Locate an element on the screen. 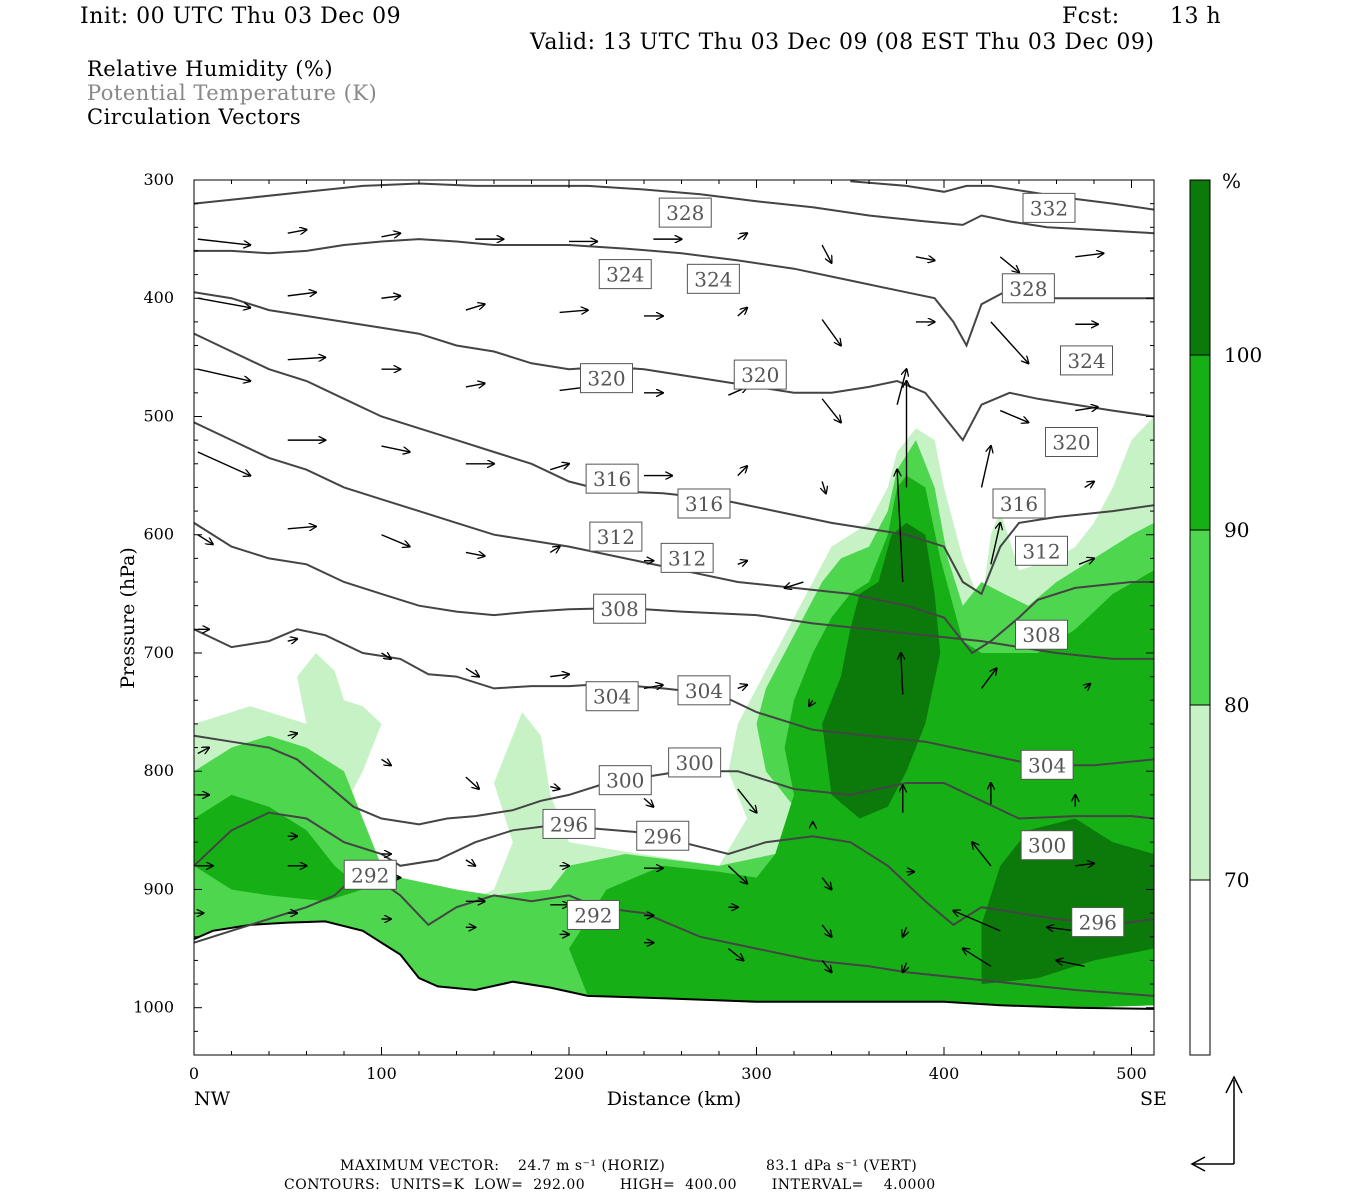  colorbar-label: 90 is located at coordinates (1236, 530).